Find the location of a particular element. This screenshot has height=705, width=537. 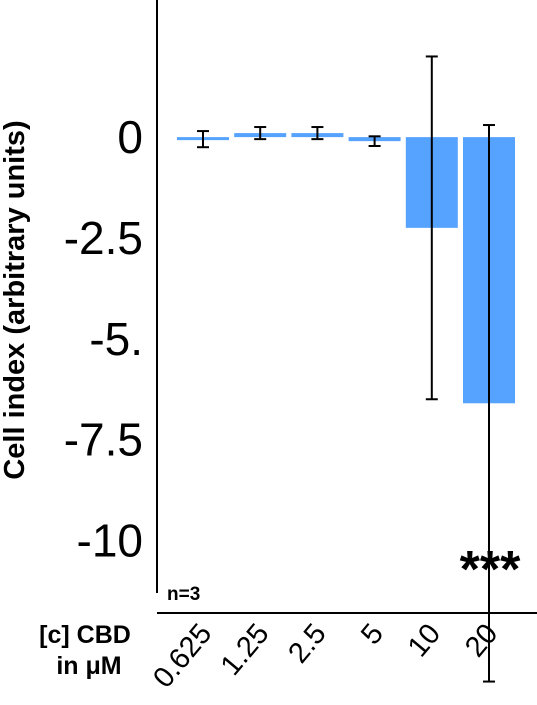

x-tick-label-0.625: 0.625 is located at coordinates (182, 656).